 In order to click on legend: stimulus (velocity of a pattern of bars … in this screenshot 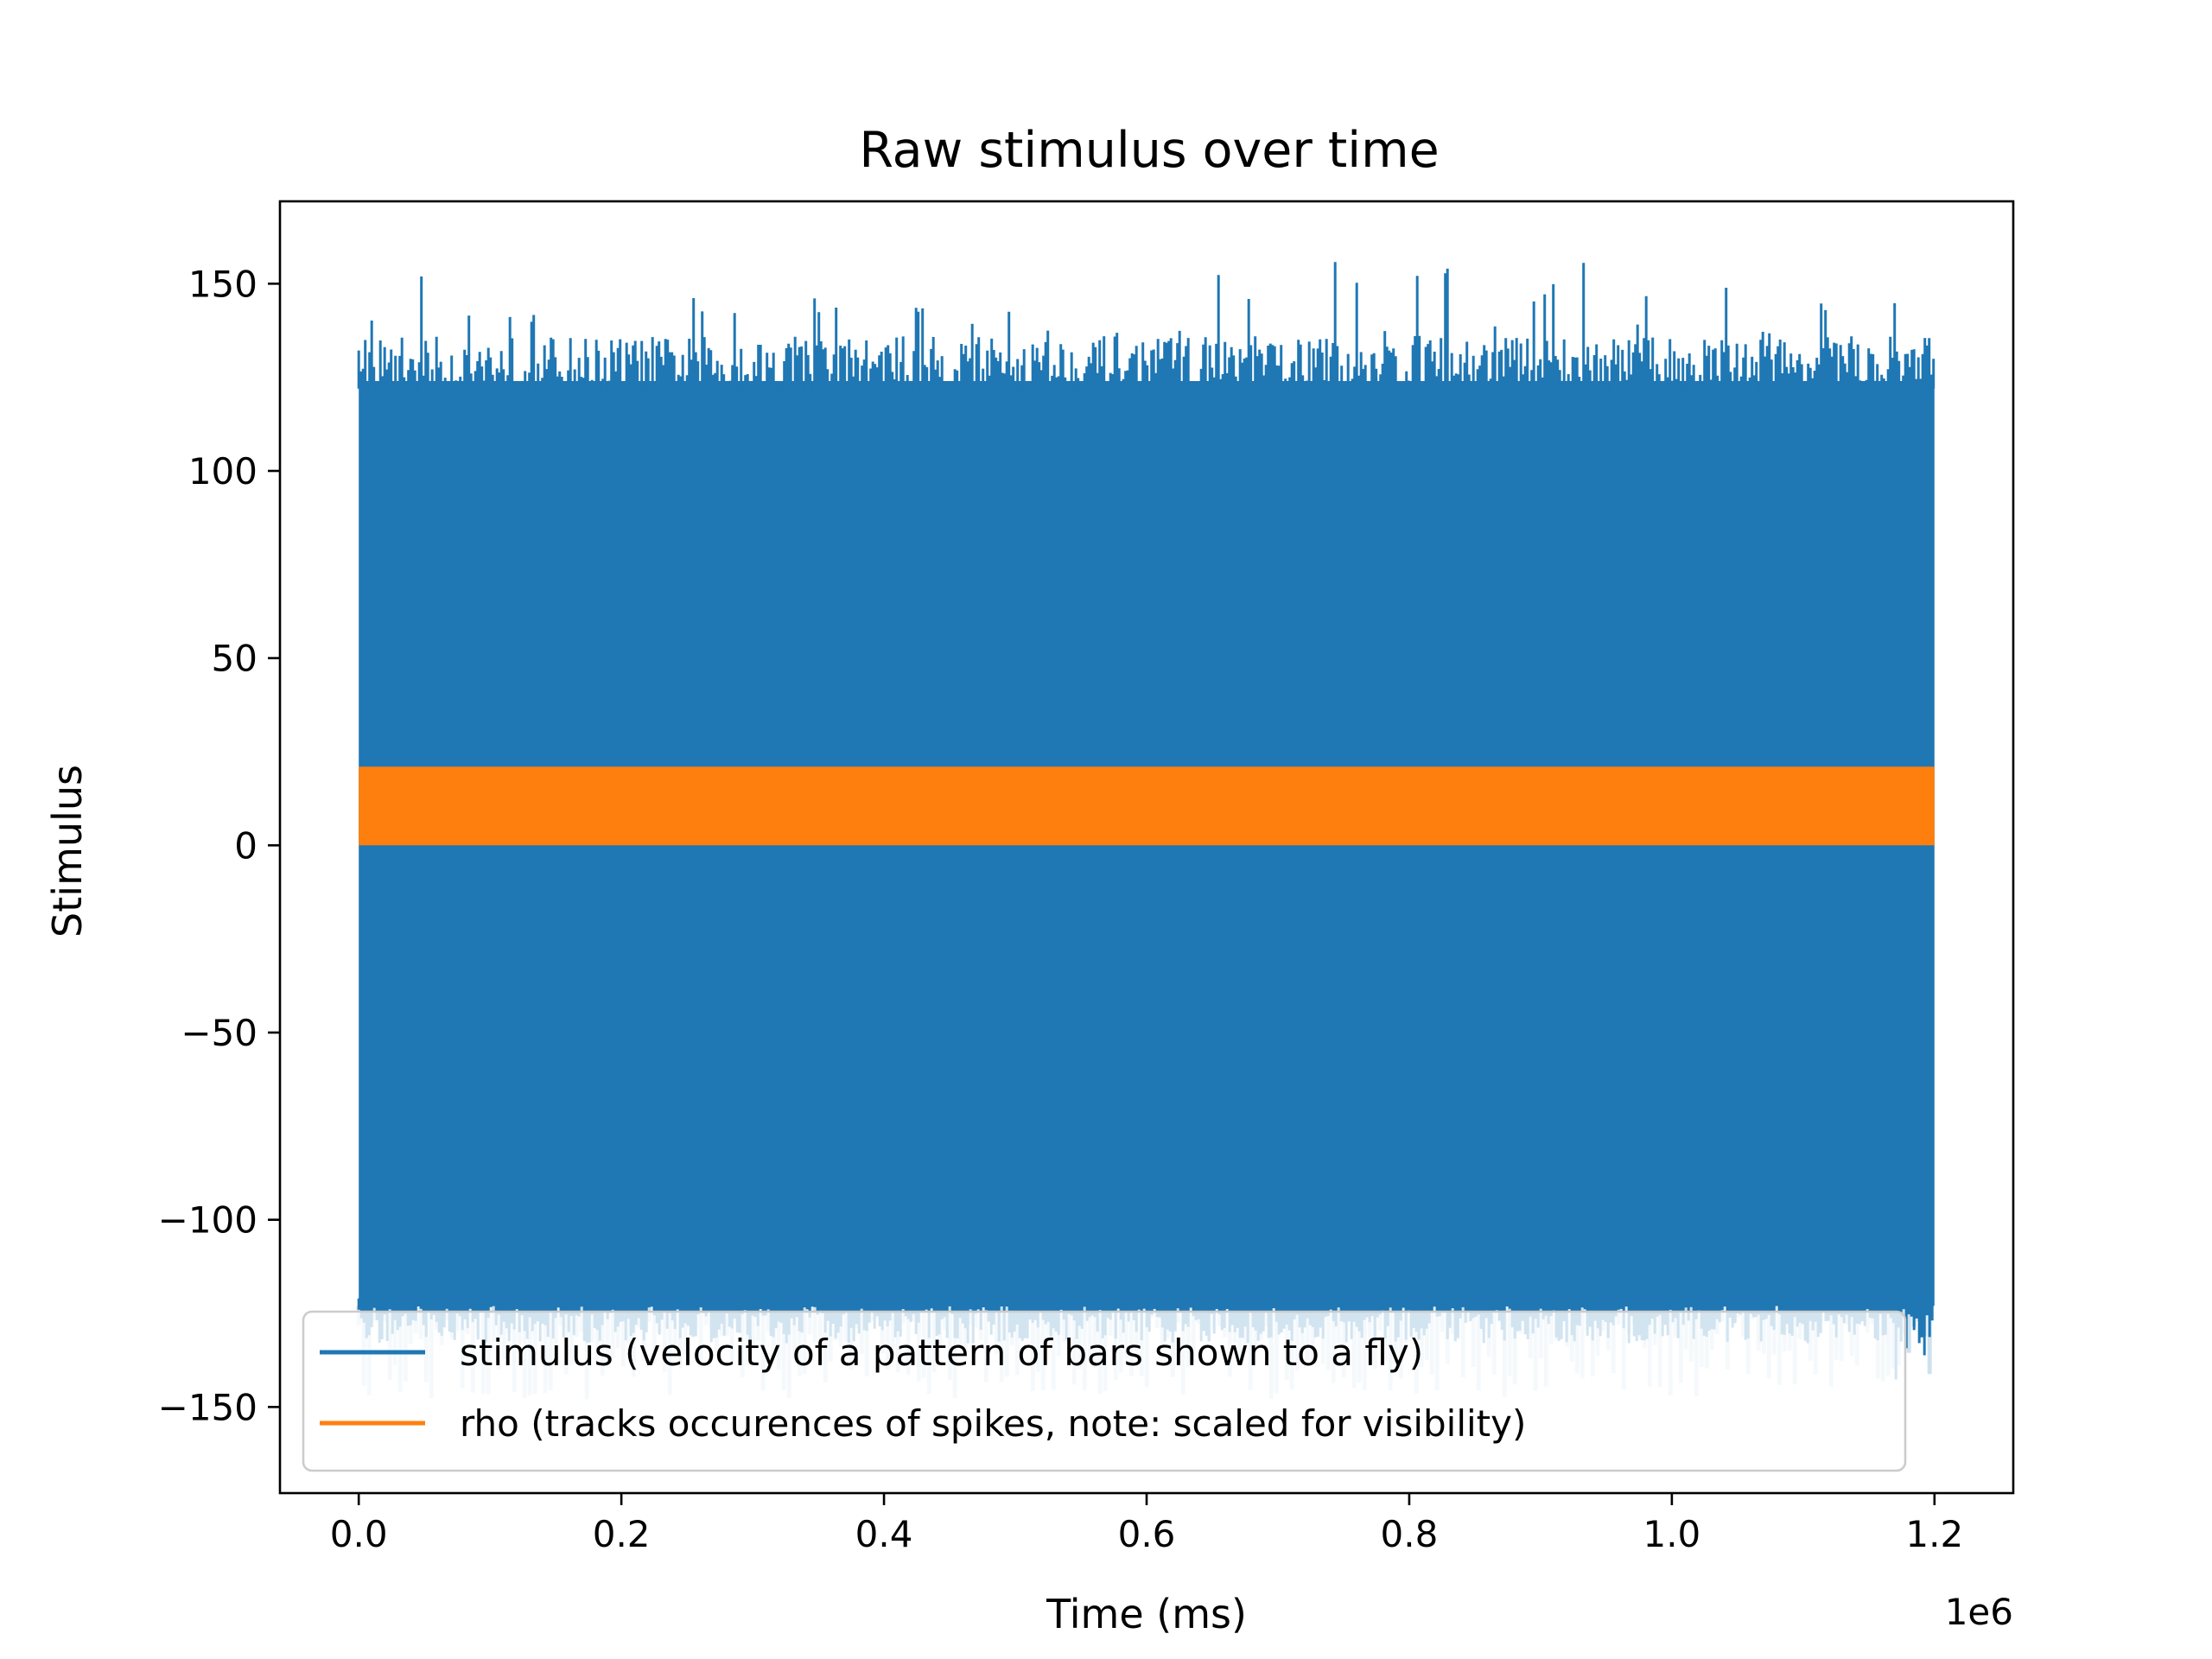, I will do `click(1104, 1391)`.